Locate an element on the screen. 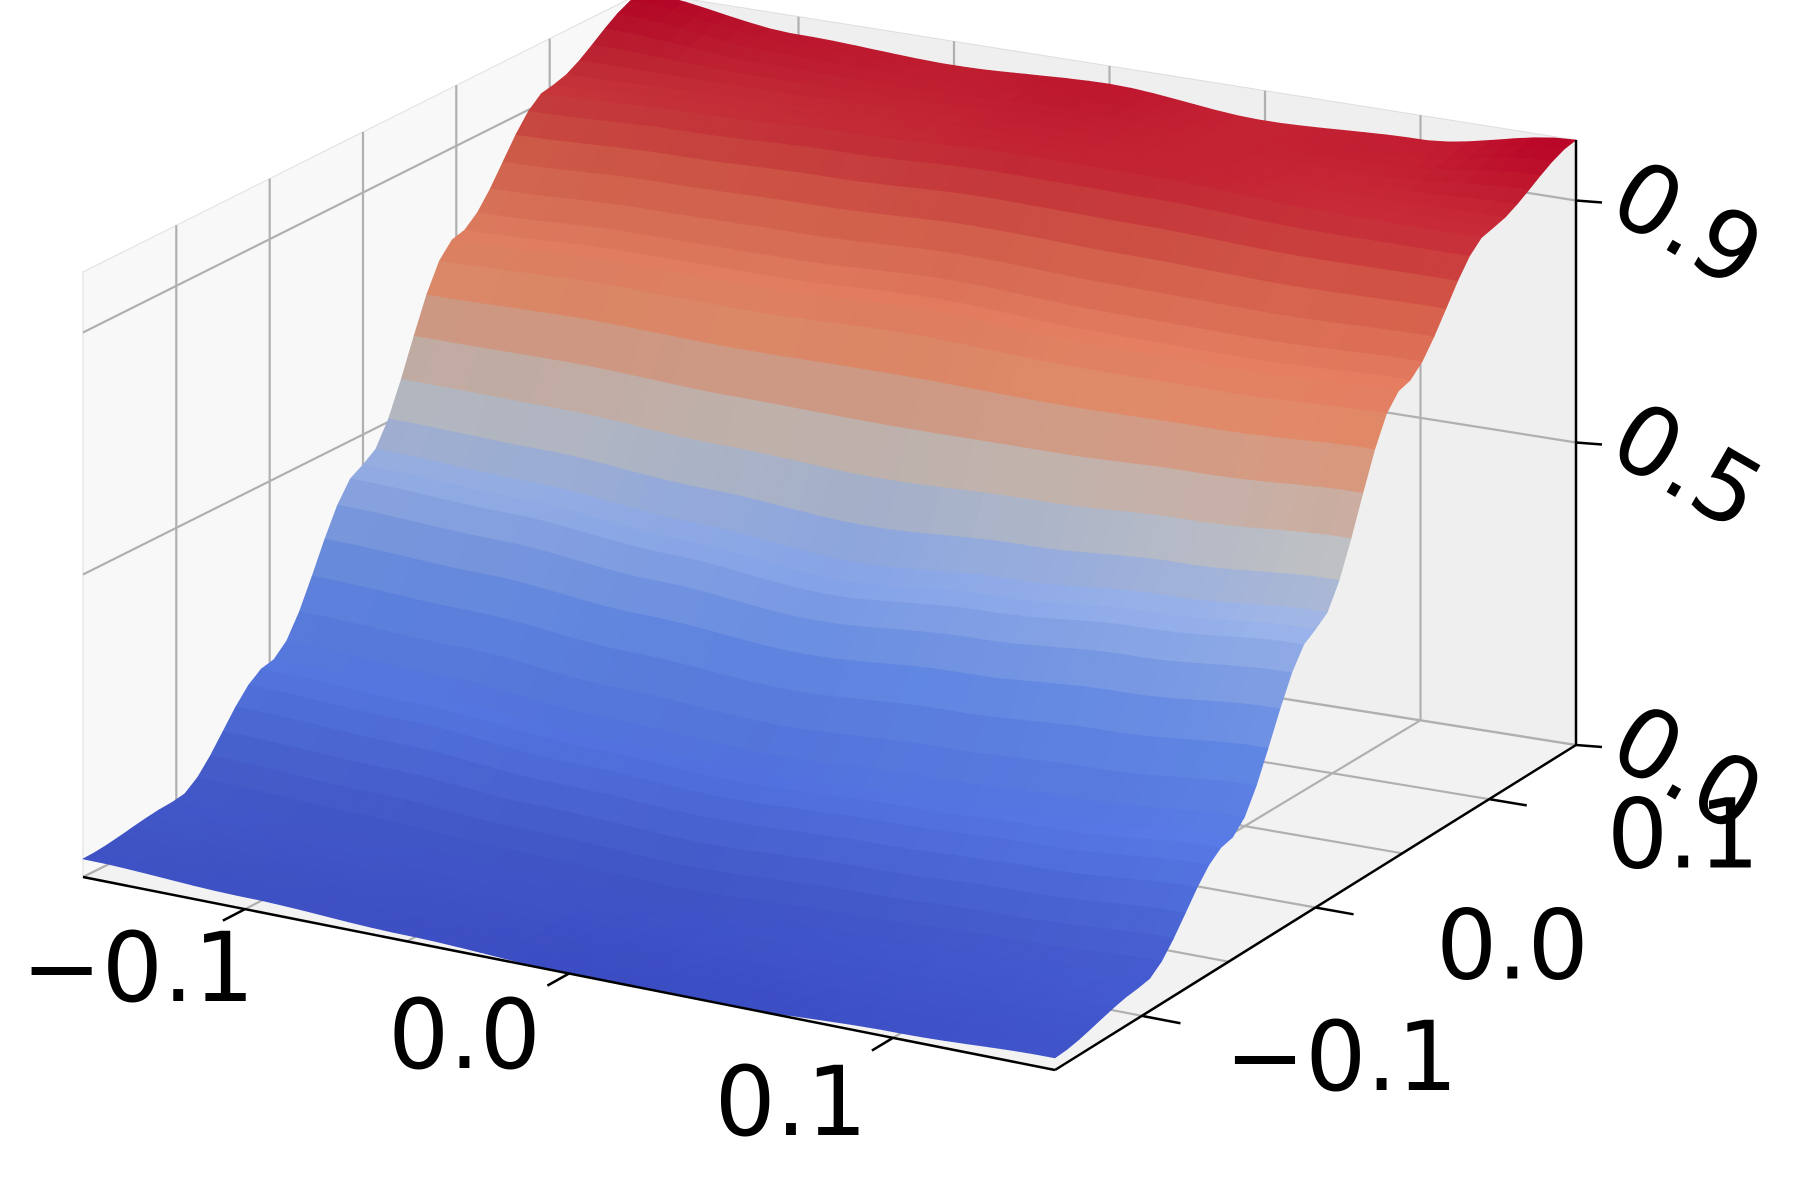 The image size is (1800, 1200). surface-patch is located at coordinates (1050, 1052).